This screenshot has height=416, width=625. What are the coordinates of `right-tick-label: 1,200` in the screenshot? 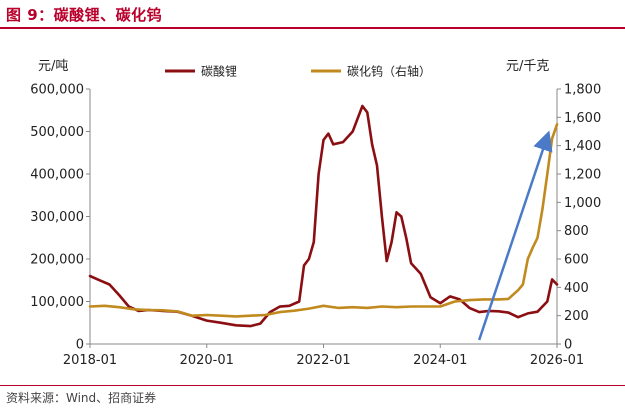 It's located at (582, 175).